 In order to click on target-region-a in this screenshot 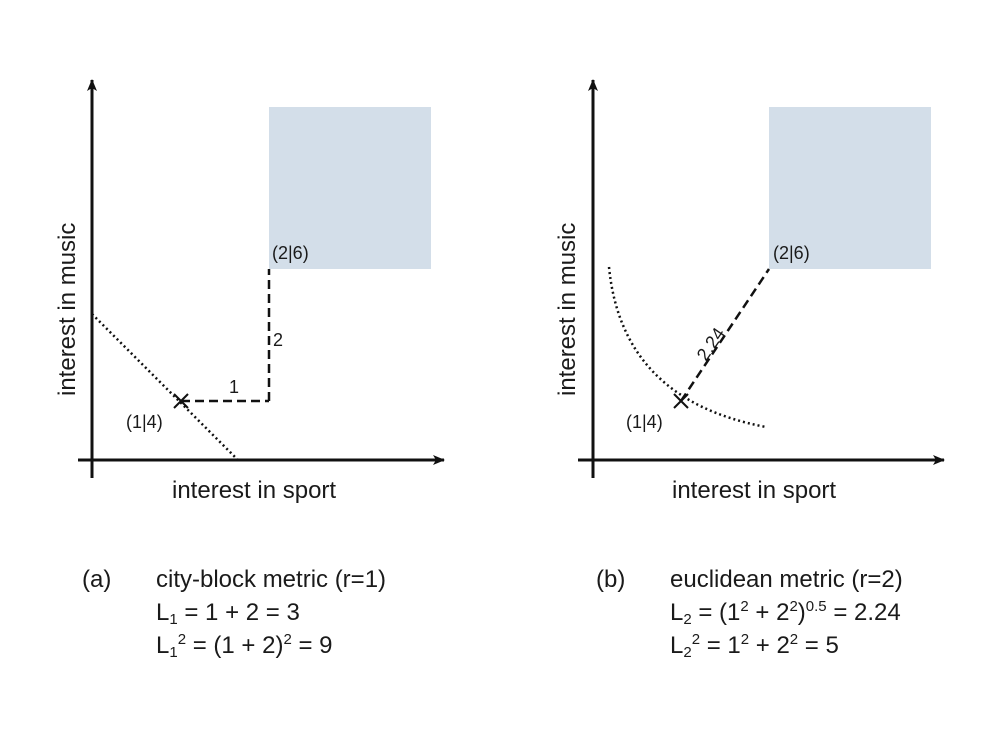, I will do `click(350, 188)`.